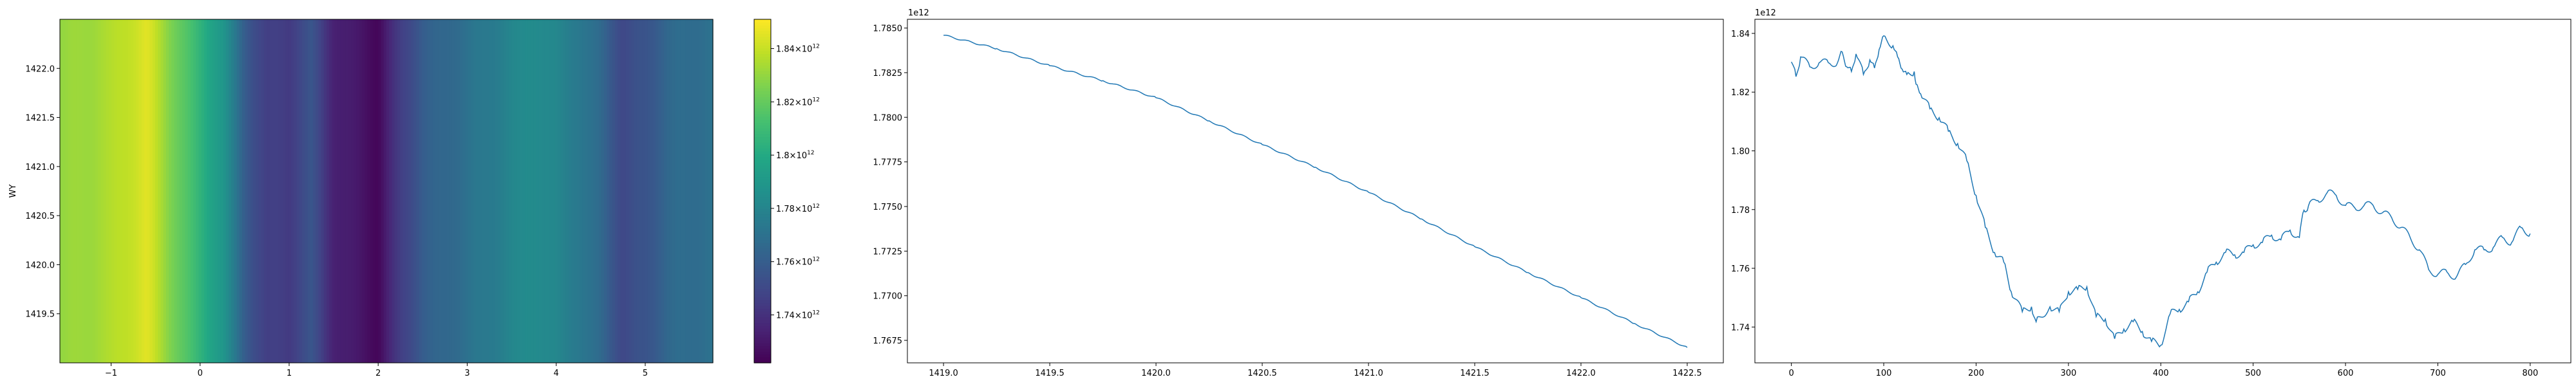 The image size is (2576, 386). Describe the element at coordinates (1368, 373) in the screenshot. I see `middle-xtick-label: 1421.0` at that location.